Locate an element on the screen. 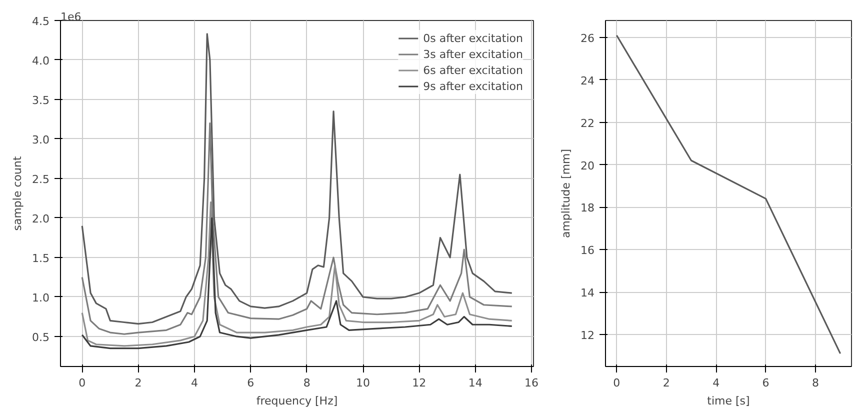 The width and height of the screenshot is (867, 414). y-tick-label: 22 is located at coordinates (587, 123).